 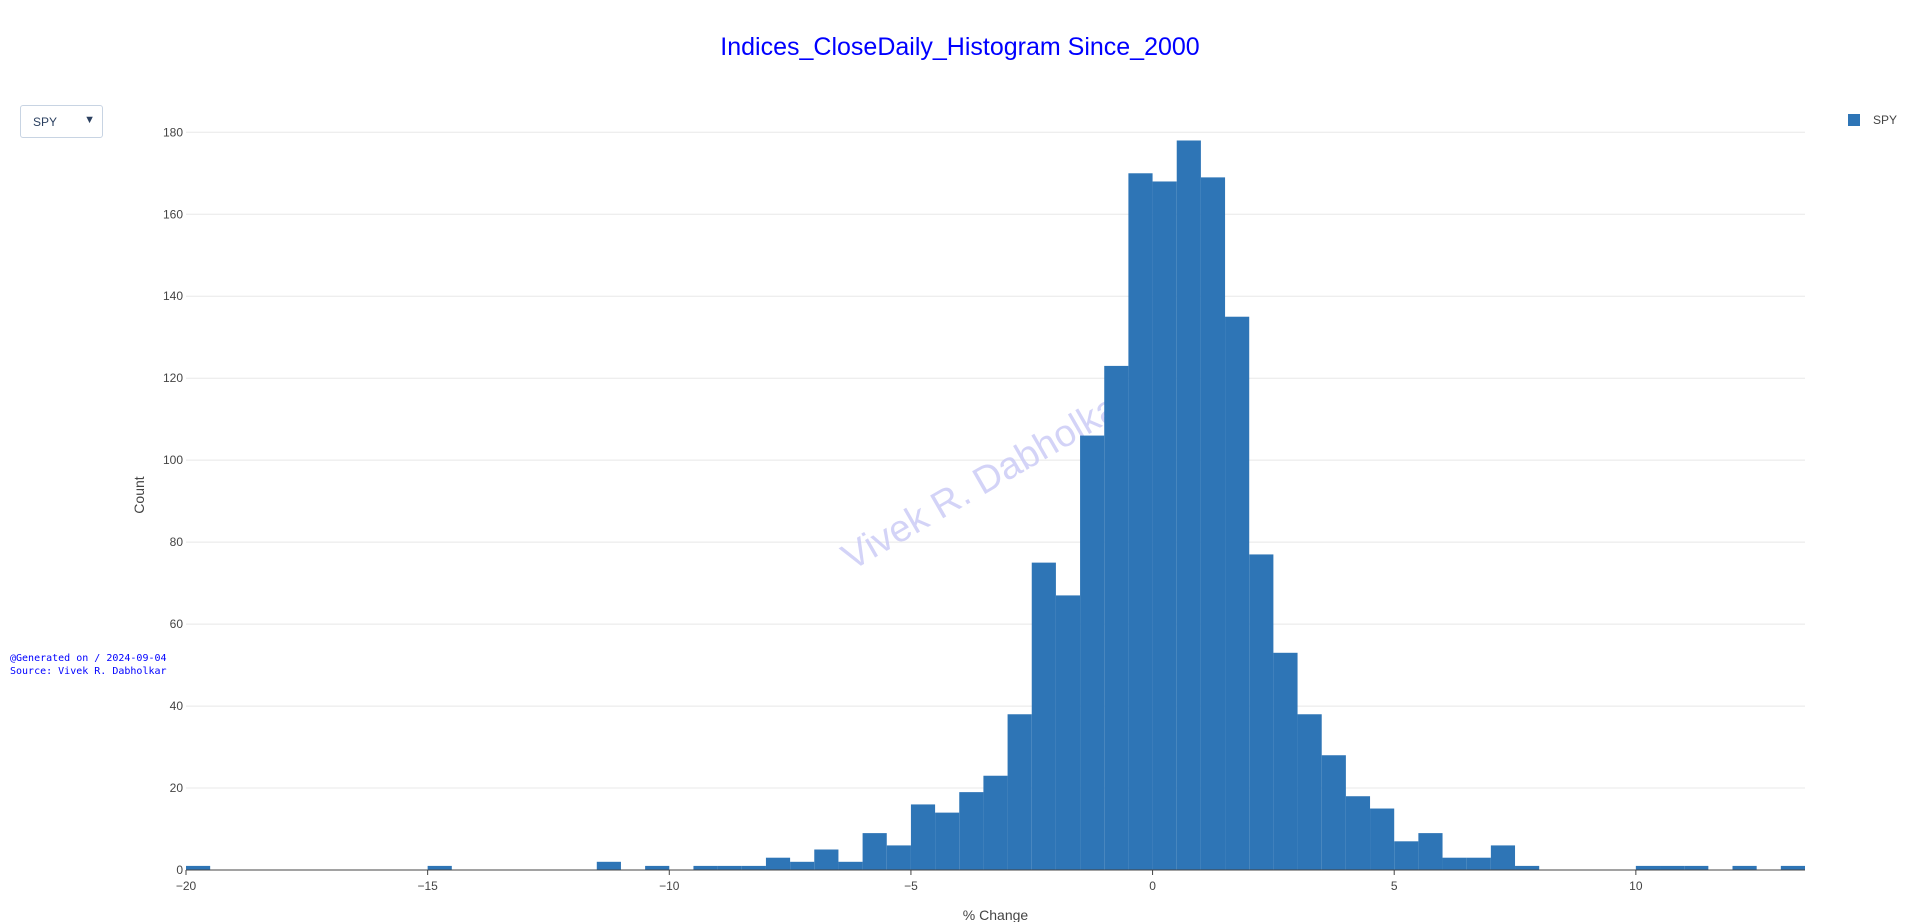 I want to click on x-tick-label: 0, so click(x=1152, y=886).